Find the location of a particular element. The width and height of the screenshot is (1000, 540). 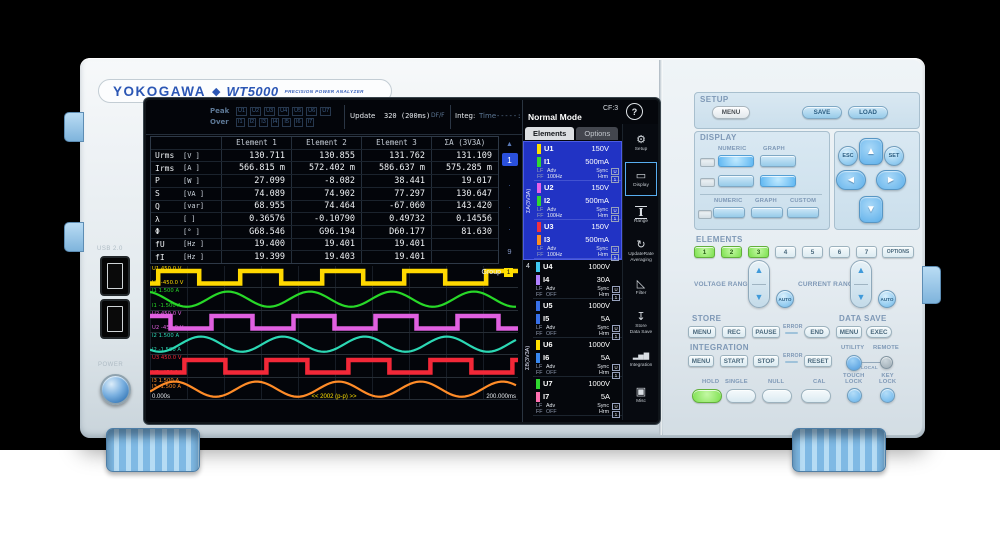

current-range-down-icon: ▼ is located at coordinates (861, 297).